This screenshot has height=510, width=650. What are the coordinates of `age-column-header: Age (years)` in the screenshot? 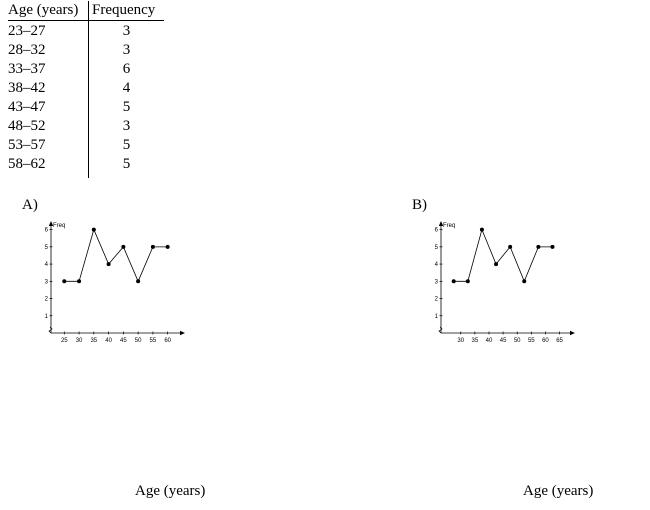 It's located at (48, 11).